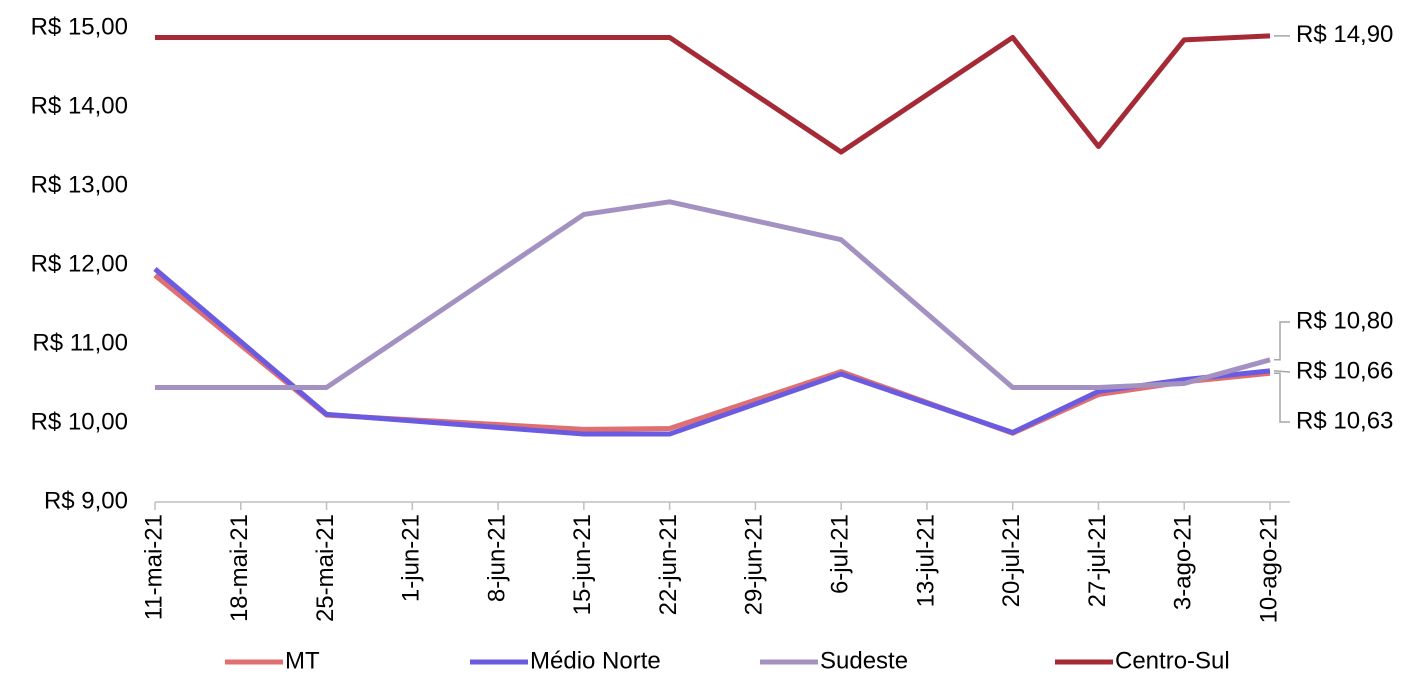 This screenshot has height=689, width=1426. I want to click on legend-label: Médio Norte, so click(595, 660).